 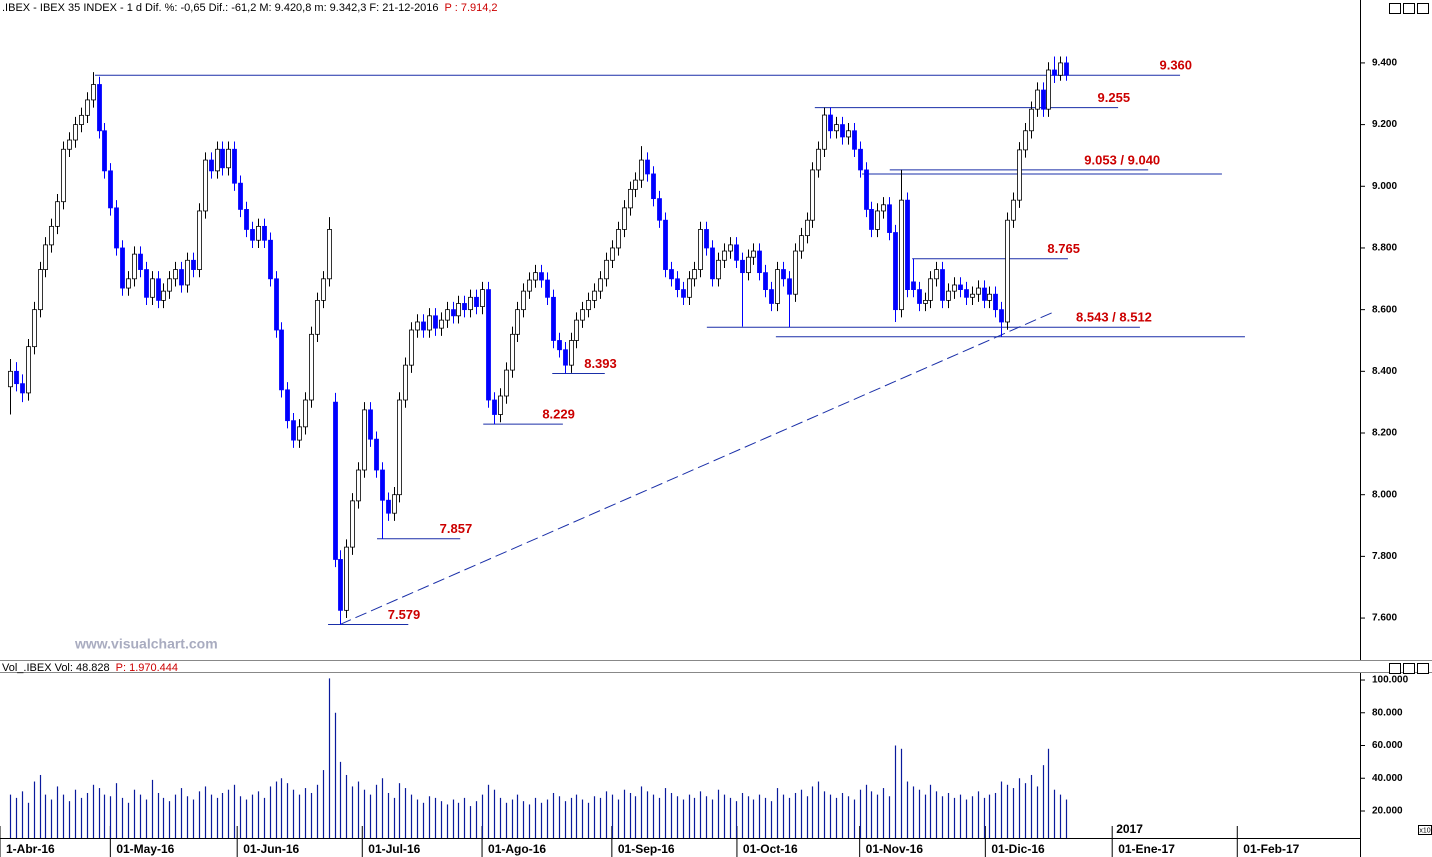 What do you see at coordinates (1384, 371) in the screenshot?
I see `y-tick-label: 8.400` at bounding box center [1384, 371].